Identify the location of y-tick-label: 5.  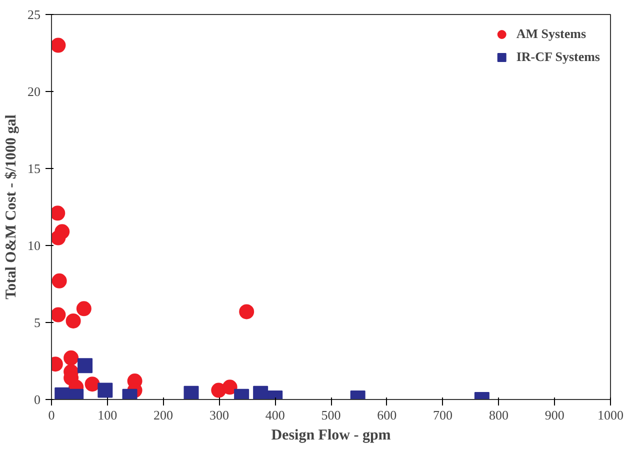
(37, 322).